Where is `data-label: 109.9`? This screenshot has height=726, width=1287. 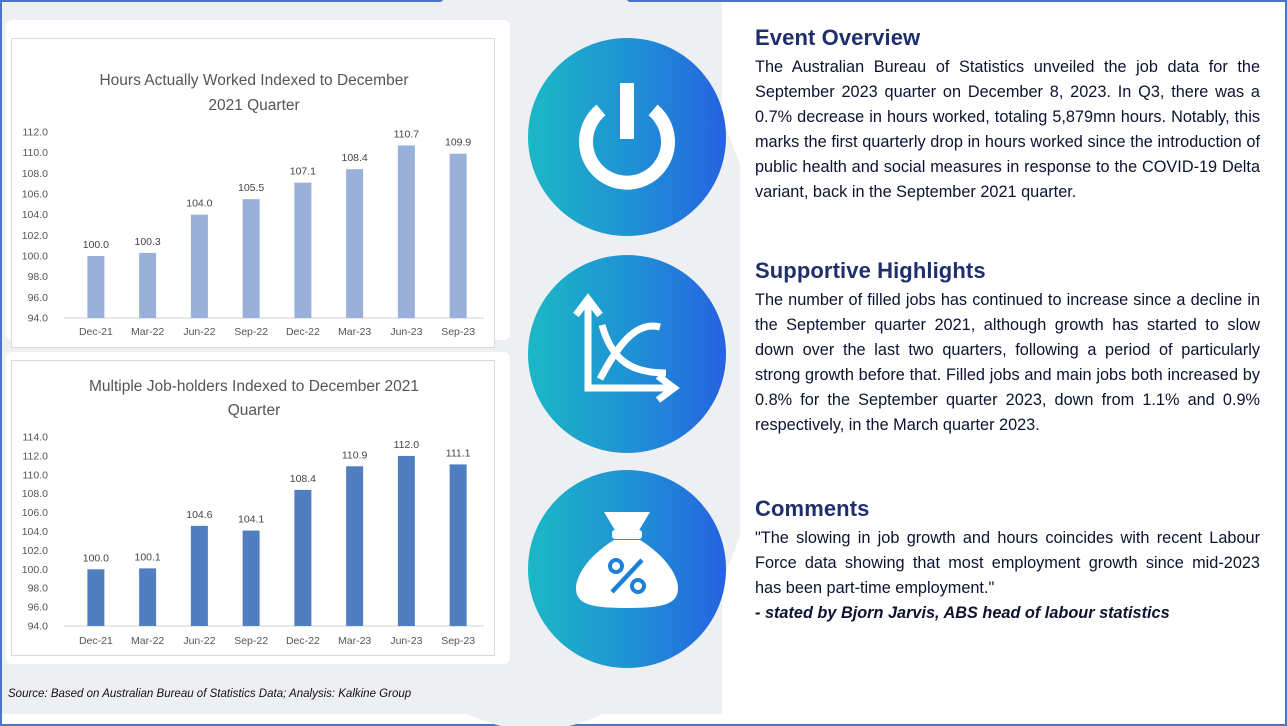 data-label: 109.9 is located at coordinates (458, 143).